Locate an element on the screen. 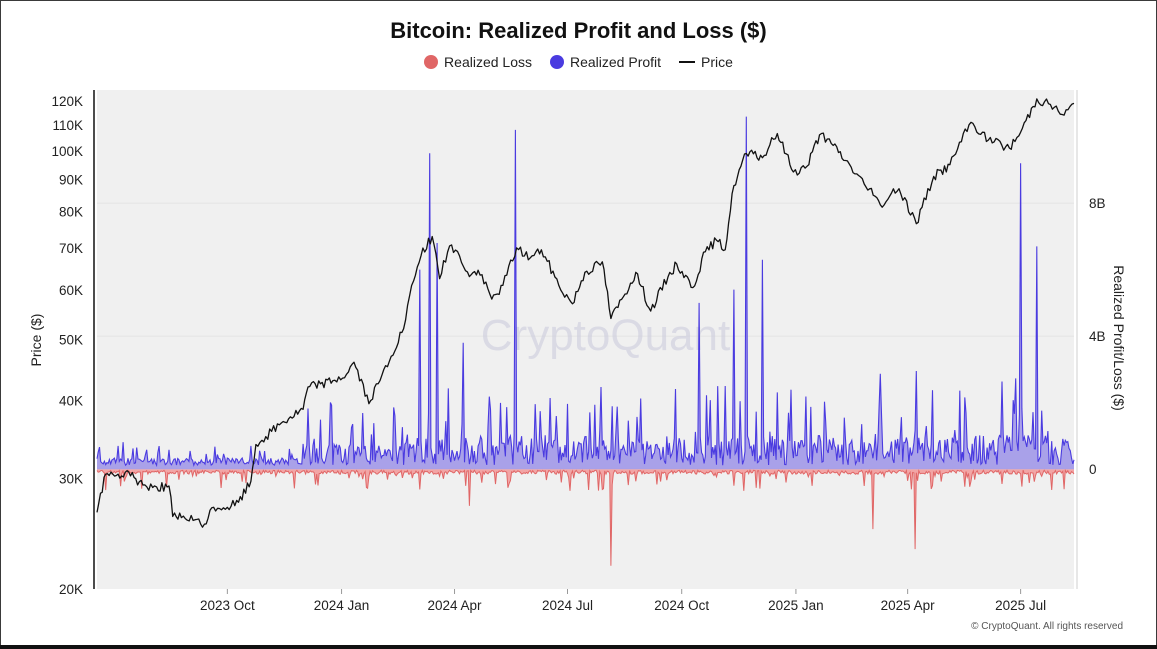 Image resolution: width=1157 pixels, height=649 pixels. y-right-tick-label: 4B is located at coordinates (1097, 336).